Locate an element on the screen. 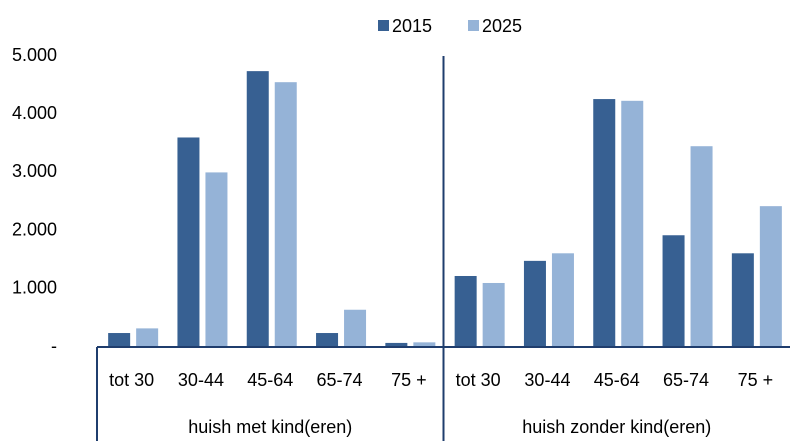  y-tick-label: 4.000 is located at coordinates (34, 113).